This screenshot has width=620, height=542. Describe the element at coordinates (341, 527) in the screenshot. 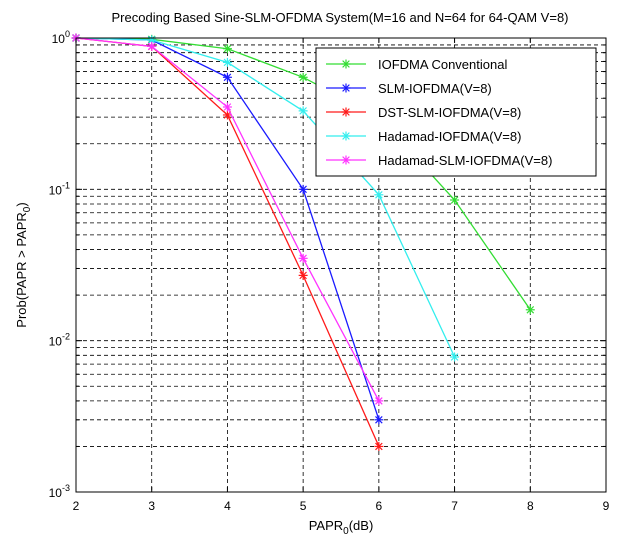

I see `x-axis-label: PAPR0(dB)` at that location.